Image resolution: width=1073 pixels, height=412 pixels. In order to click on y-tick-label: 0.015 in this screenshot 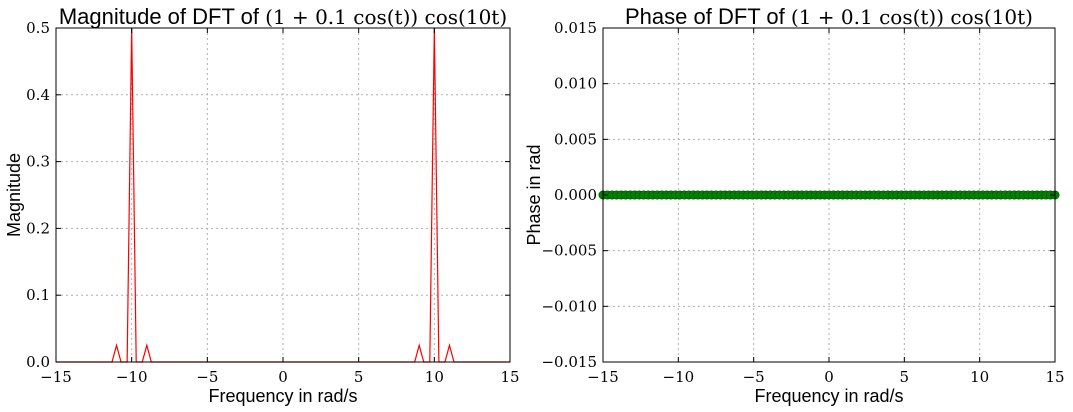, I will do `click(575, 28)`.